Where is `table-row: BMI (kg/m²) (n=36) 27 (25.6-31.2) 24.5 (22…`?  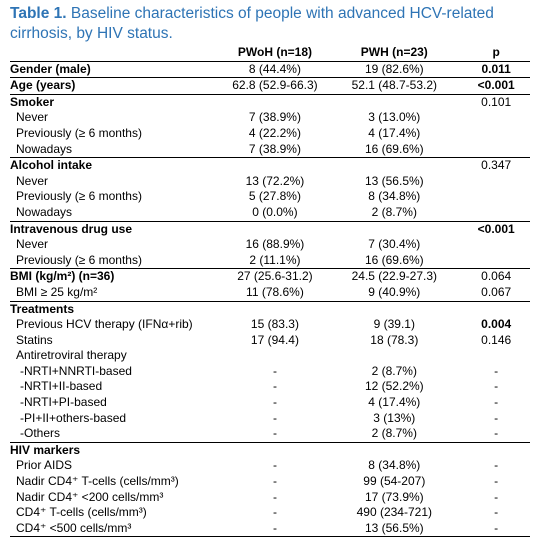 table-row: BMI (kg/m²) (n=36) 27 (25.6-31.2) 24.5 (22… is located at coordinates (270, 276).